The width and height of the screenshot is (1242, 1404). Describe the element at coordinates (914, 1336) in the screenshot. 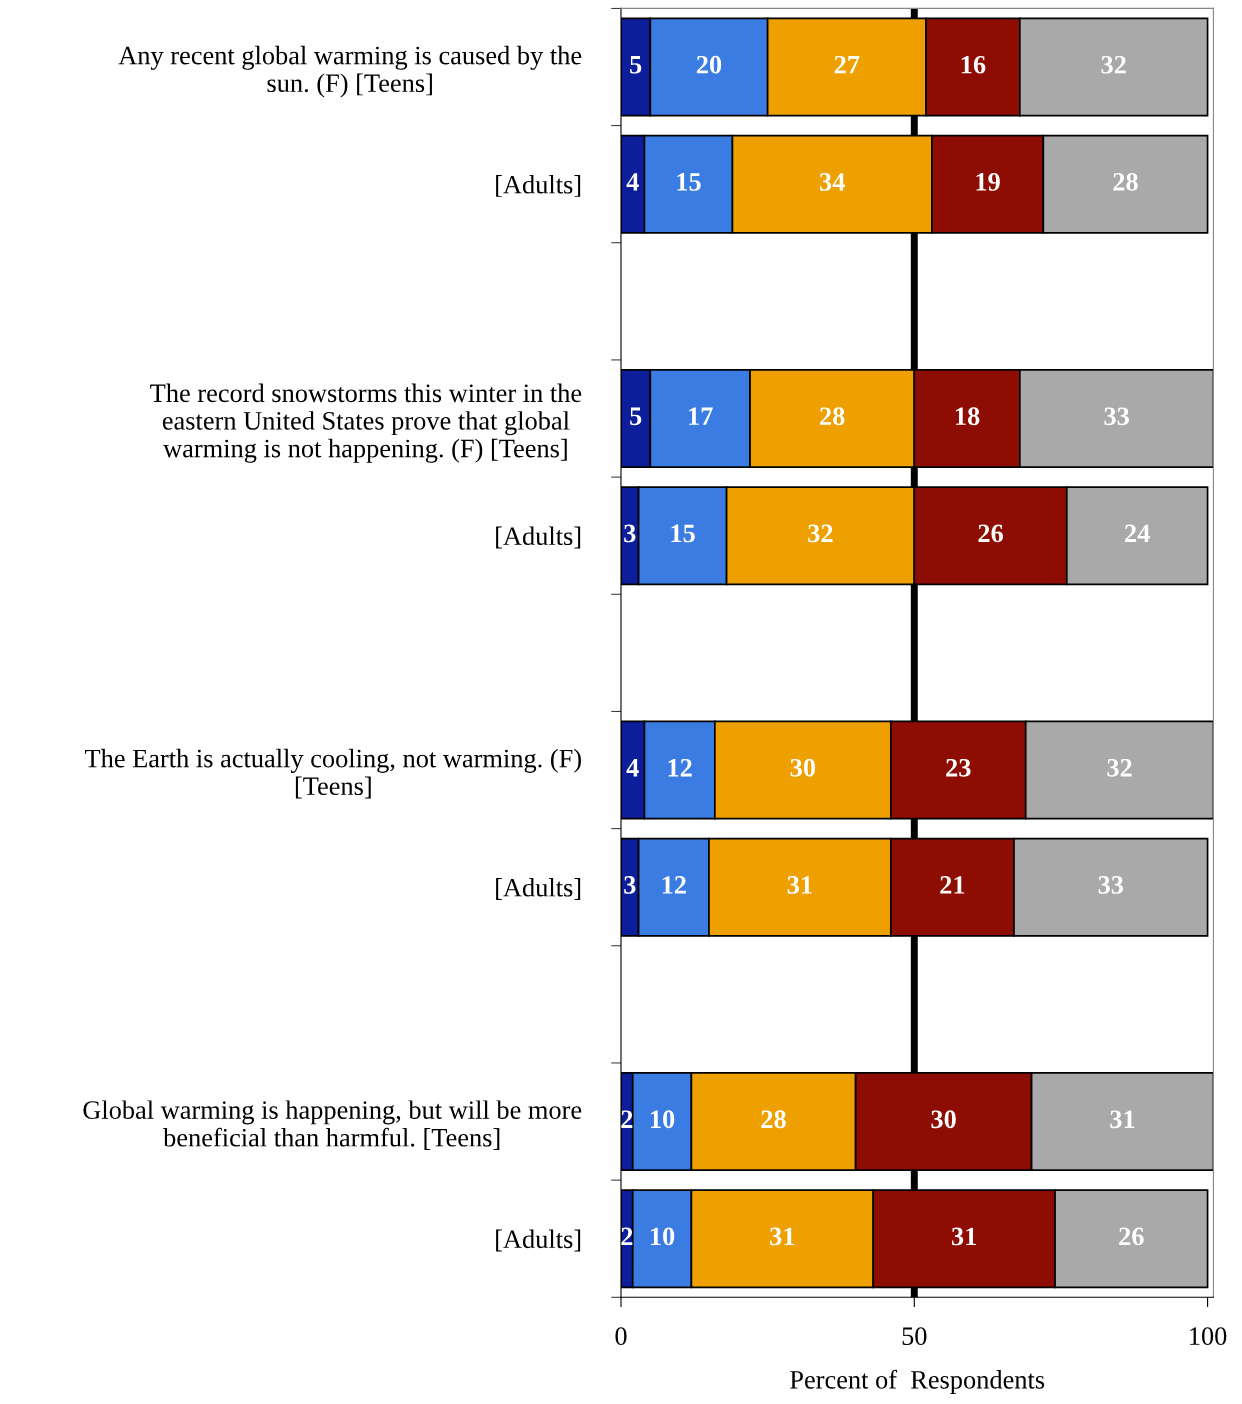

I see `x-tick-label: 50` at that location.